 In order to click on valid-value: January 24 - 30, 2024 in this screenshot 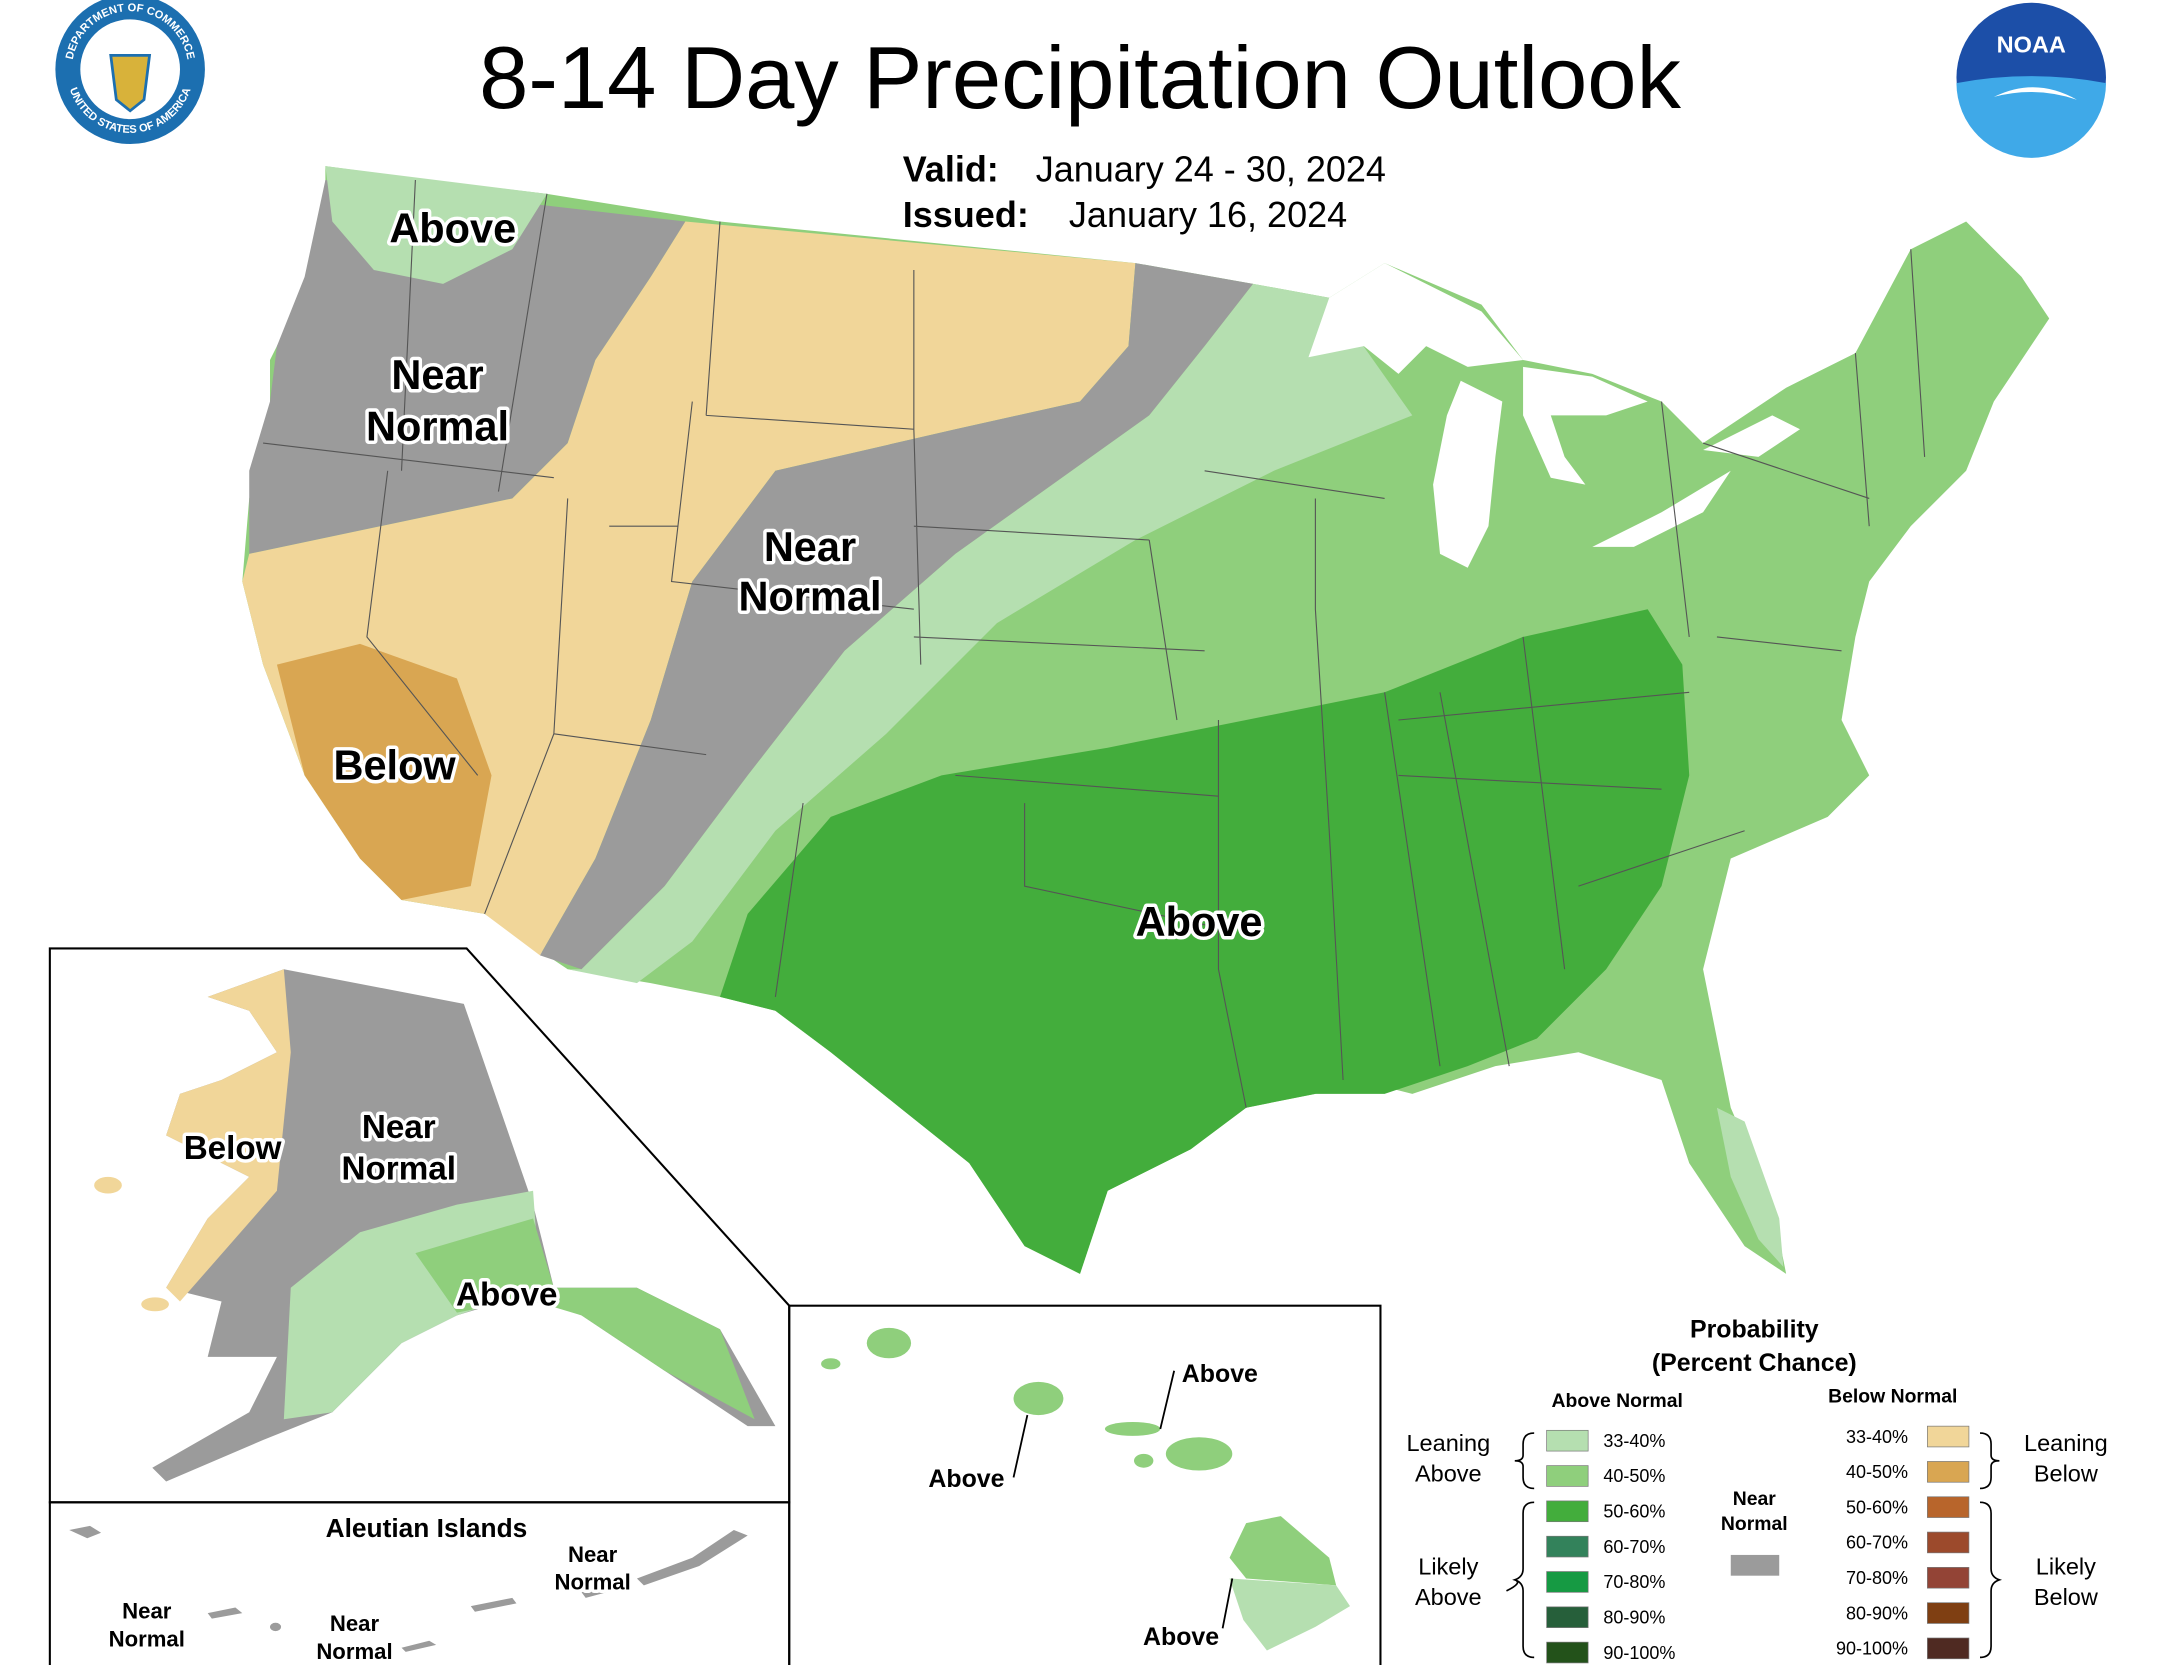, I will do `click(1211, 168)`.